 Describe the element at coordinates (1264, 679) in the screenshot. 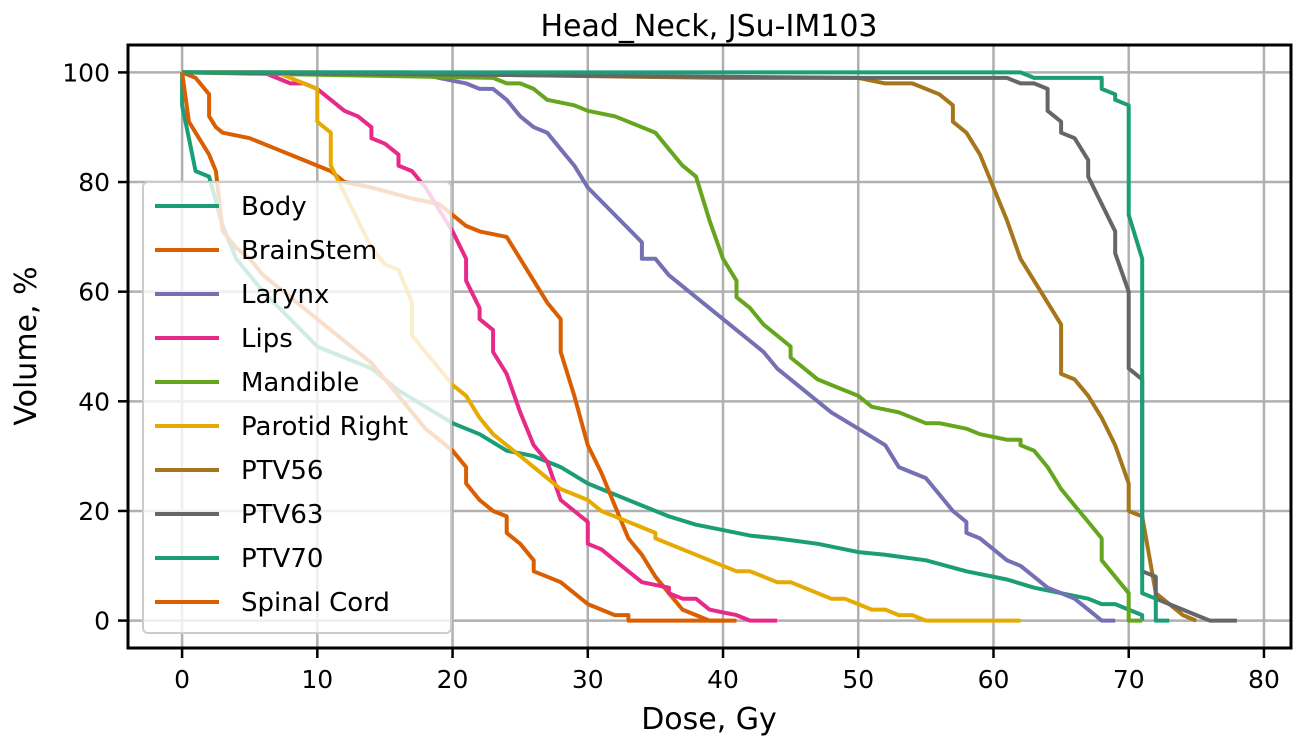

I see `x-tick-label: 80` at that location.